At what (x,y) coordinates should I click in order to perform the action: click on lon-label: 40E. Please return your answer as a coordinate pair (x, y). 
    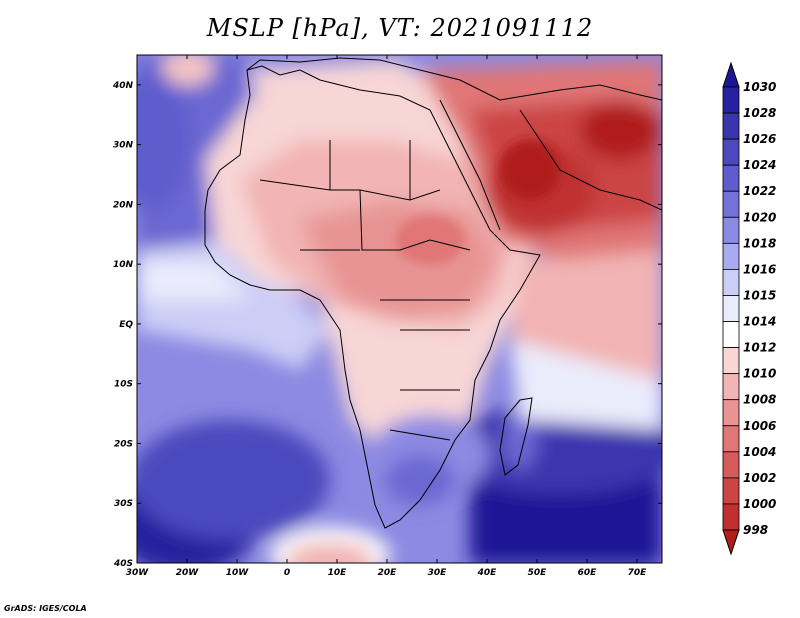
    Looking at the image, I should click on (487, 573).